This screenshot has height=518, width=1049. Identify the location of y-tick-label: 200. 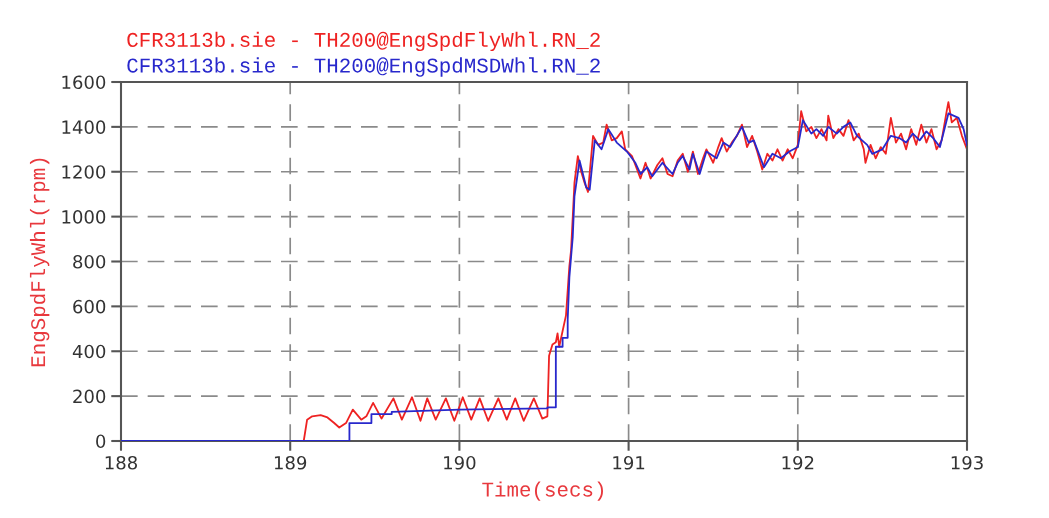
(89, 396).